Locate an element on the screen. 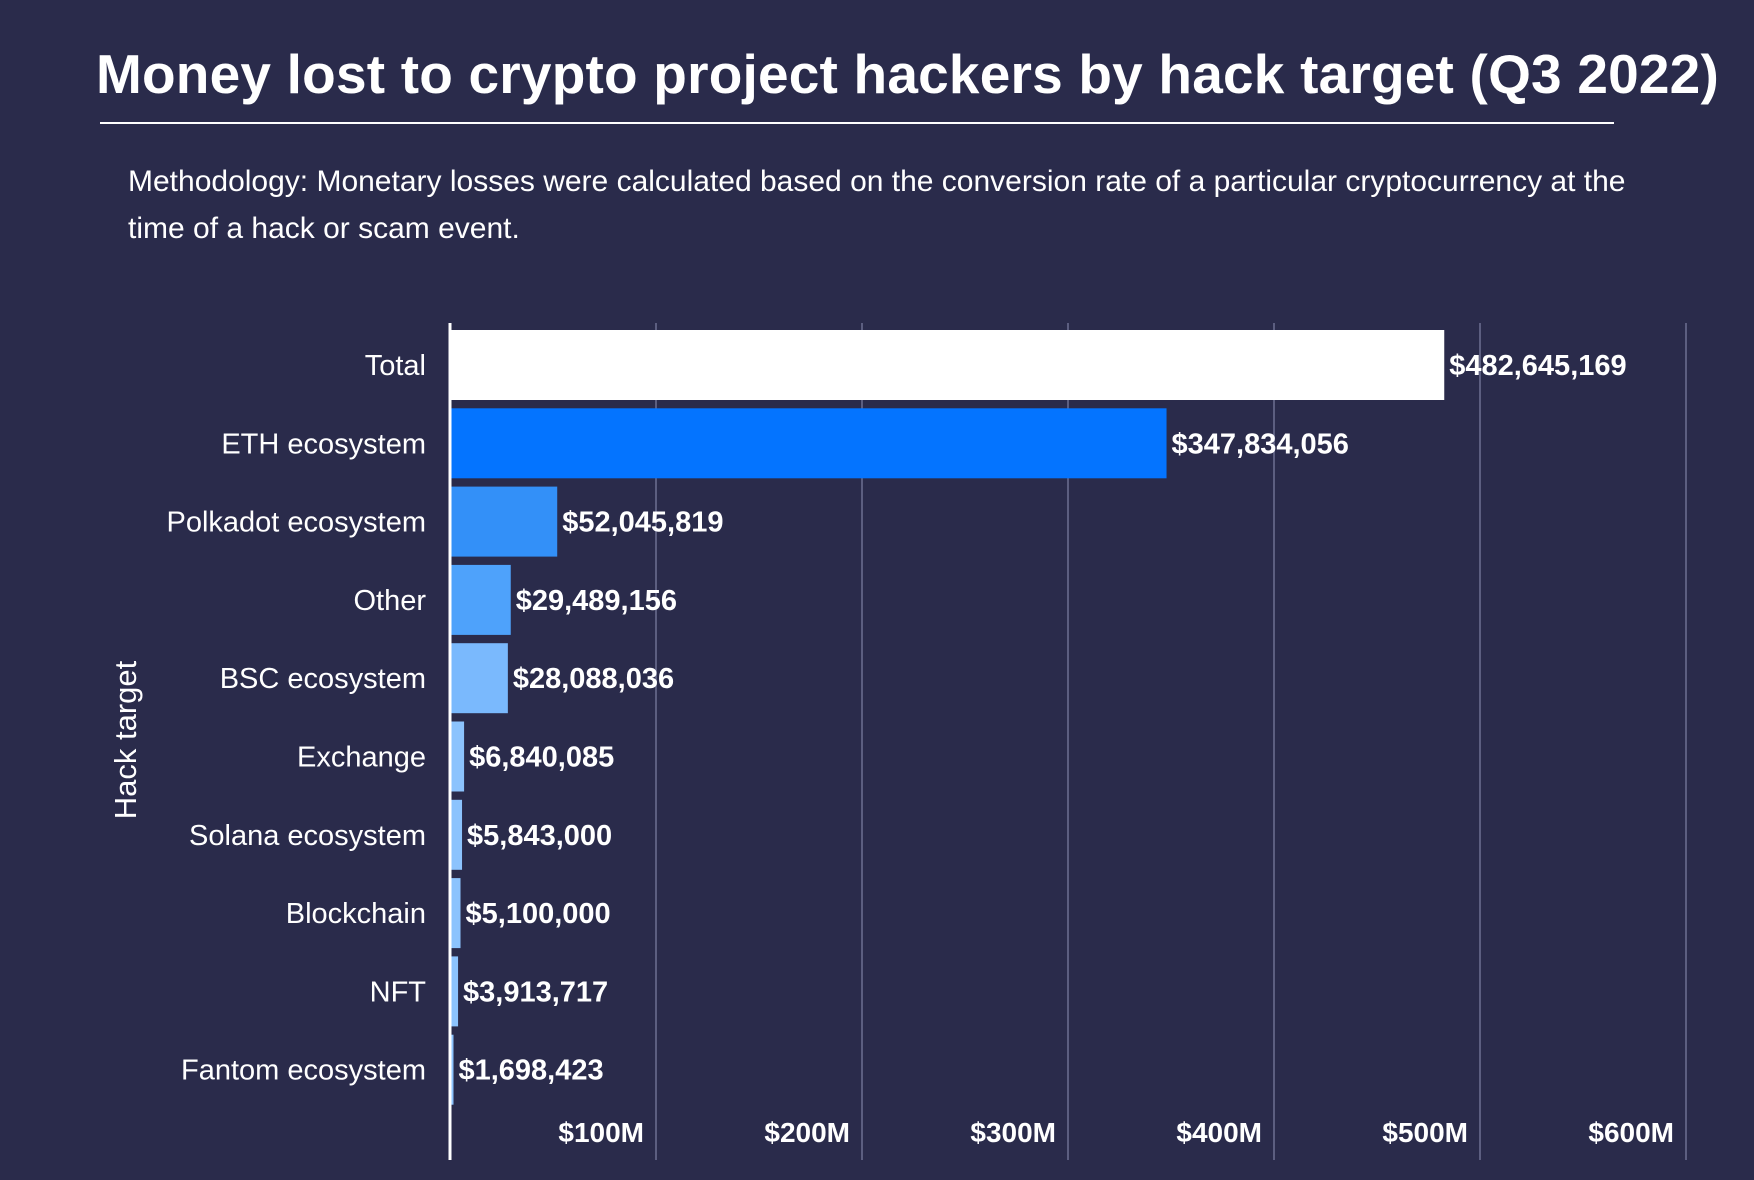 Image resolution: width=1754 pixels, height=1180 pixels. title-underline is located at coordinates (857, 123).